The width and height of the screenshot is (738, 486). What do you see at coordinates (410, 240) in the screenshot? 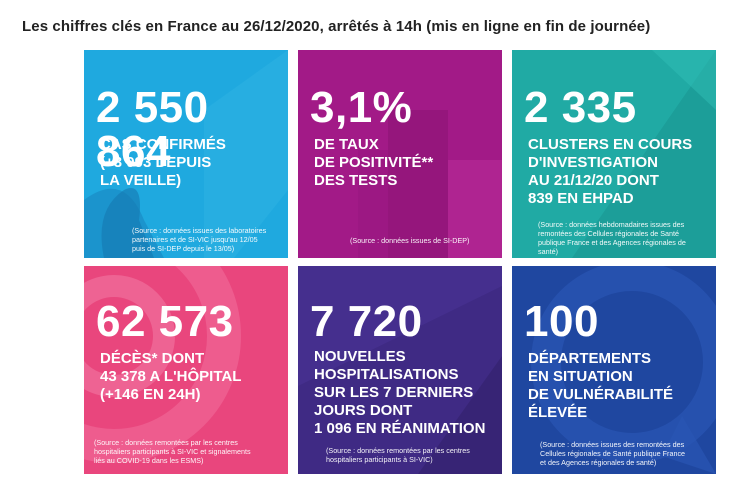
I see `tile-source: (Source : données issues de SI-DEP)` at bounding box center [410, 240].